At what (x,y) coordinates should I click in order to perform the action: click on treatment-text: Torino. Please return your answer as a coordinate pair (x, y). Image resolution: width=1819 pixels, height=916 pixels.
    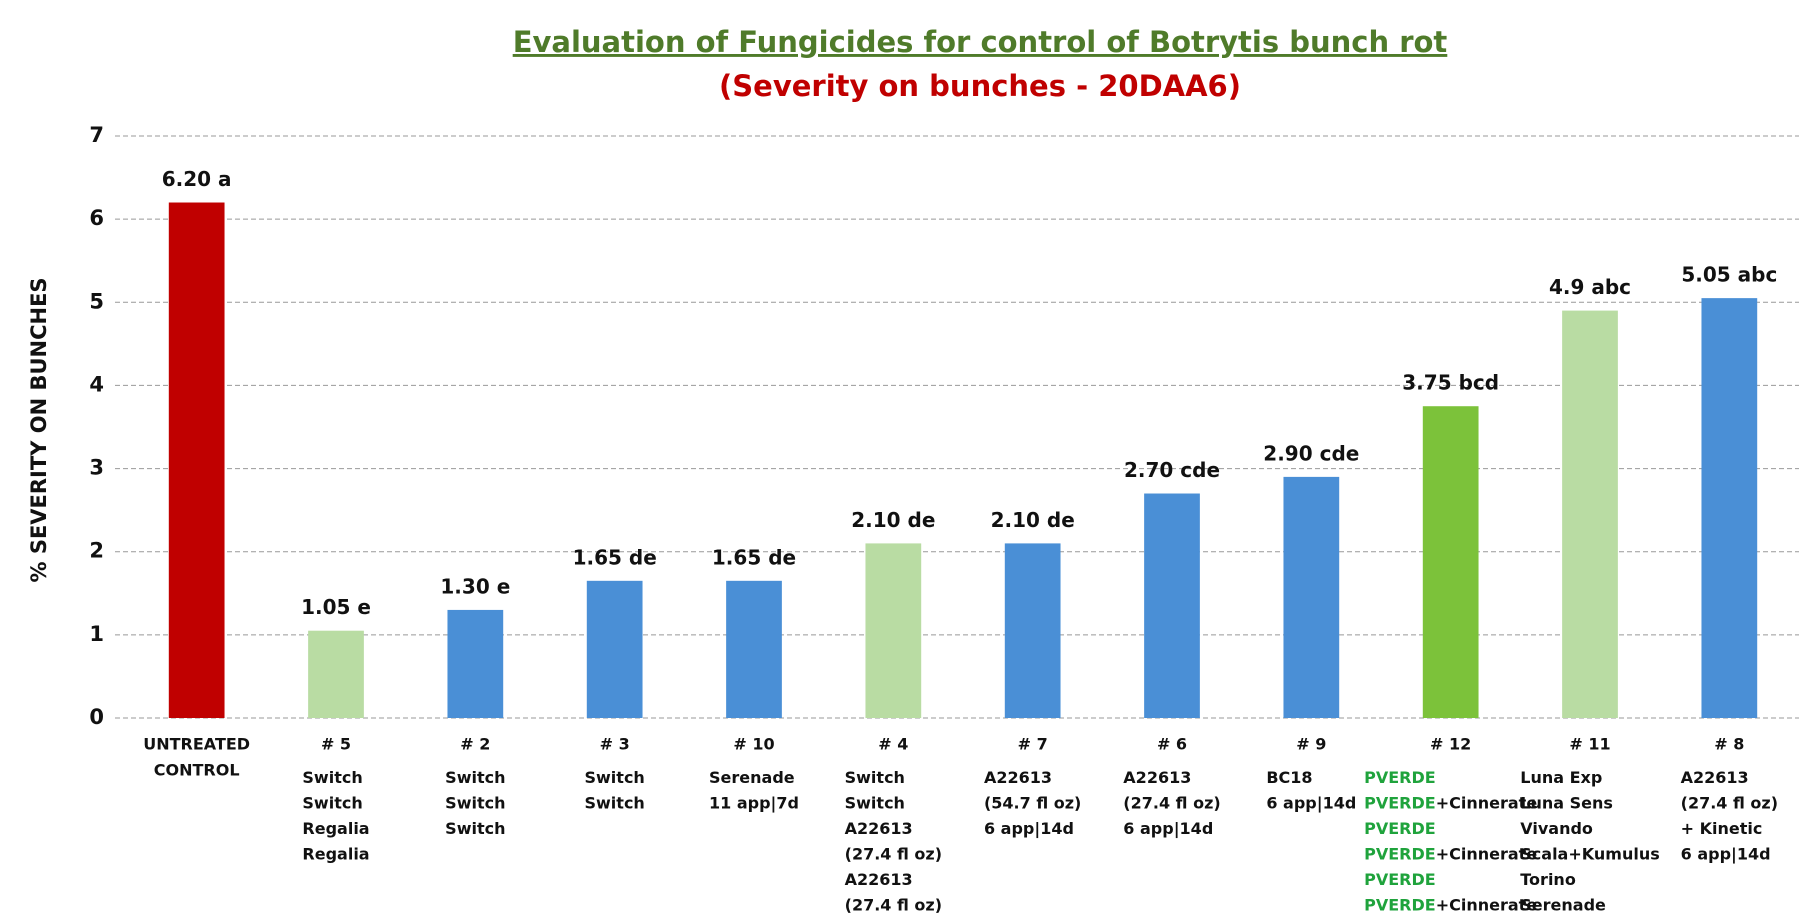
    Looking at the image, I should click on (1548, 879).